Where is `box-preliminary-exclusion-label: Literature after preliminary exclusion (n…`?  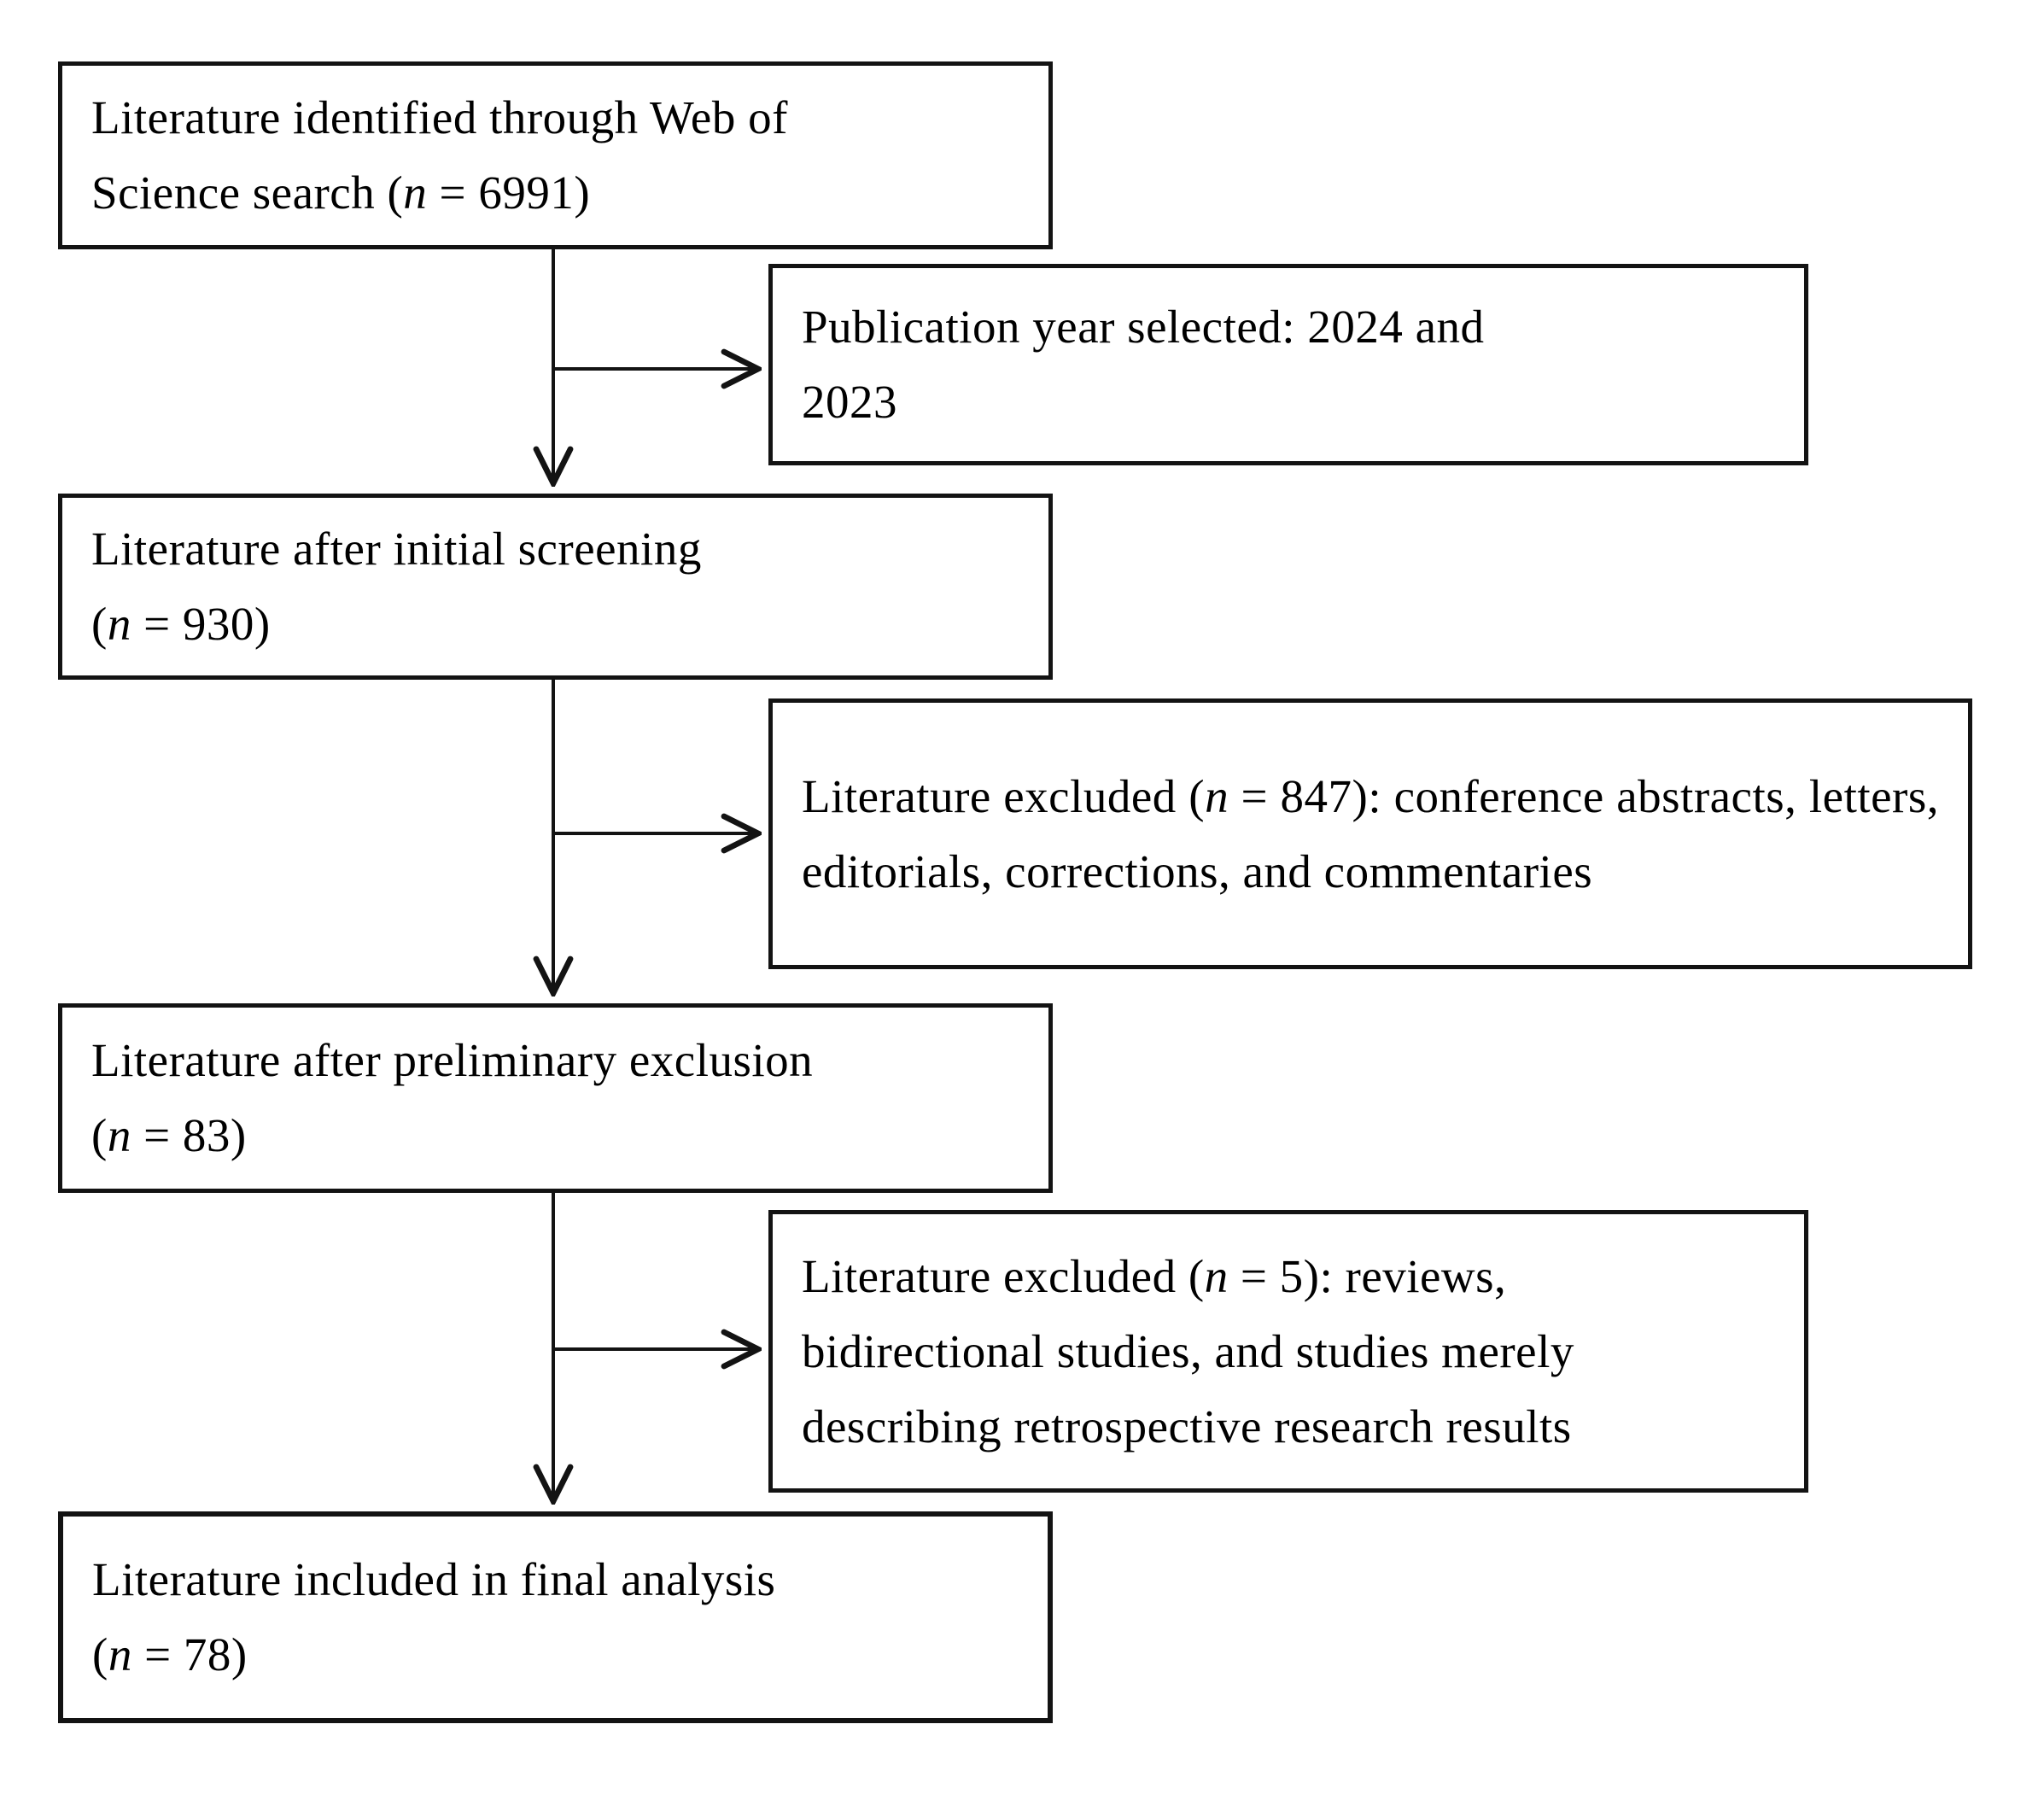 box-preliminary-exclusion-label: Literature after preliminary exclusion (n… is located at coordinates (452, 1097).